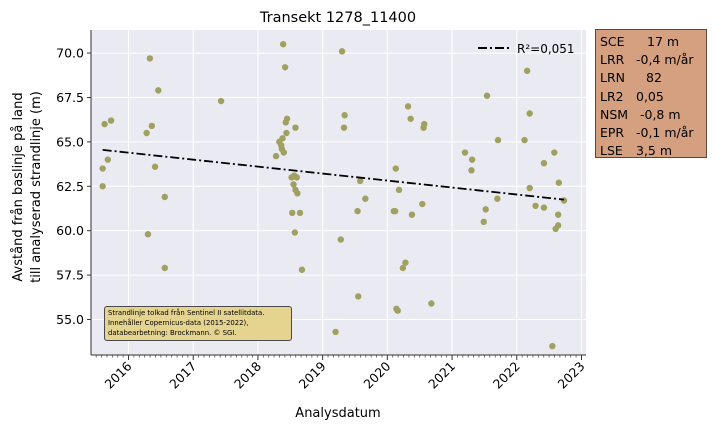 This screenshot has width=714, height=431. I want to click on y-axis-label-line-2: till analyserad strandlinje (m), so click(36, 187).